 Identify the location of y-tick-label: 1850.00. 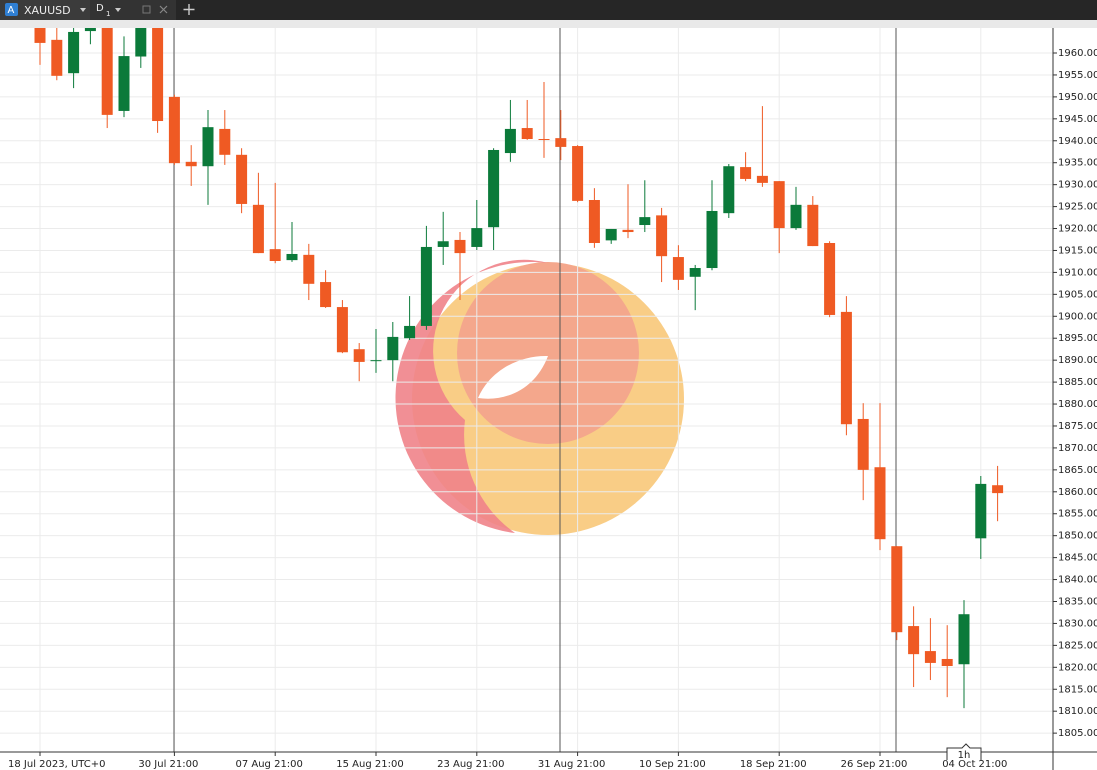
(1077, 536).